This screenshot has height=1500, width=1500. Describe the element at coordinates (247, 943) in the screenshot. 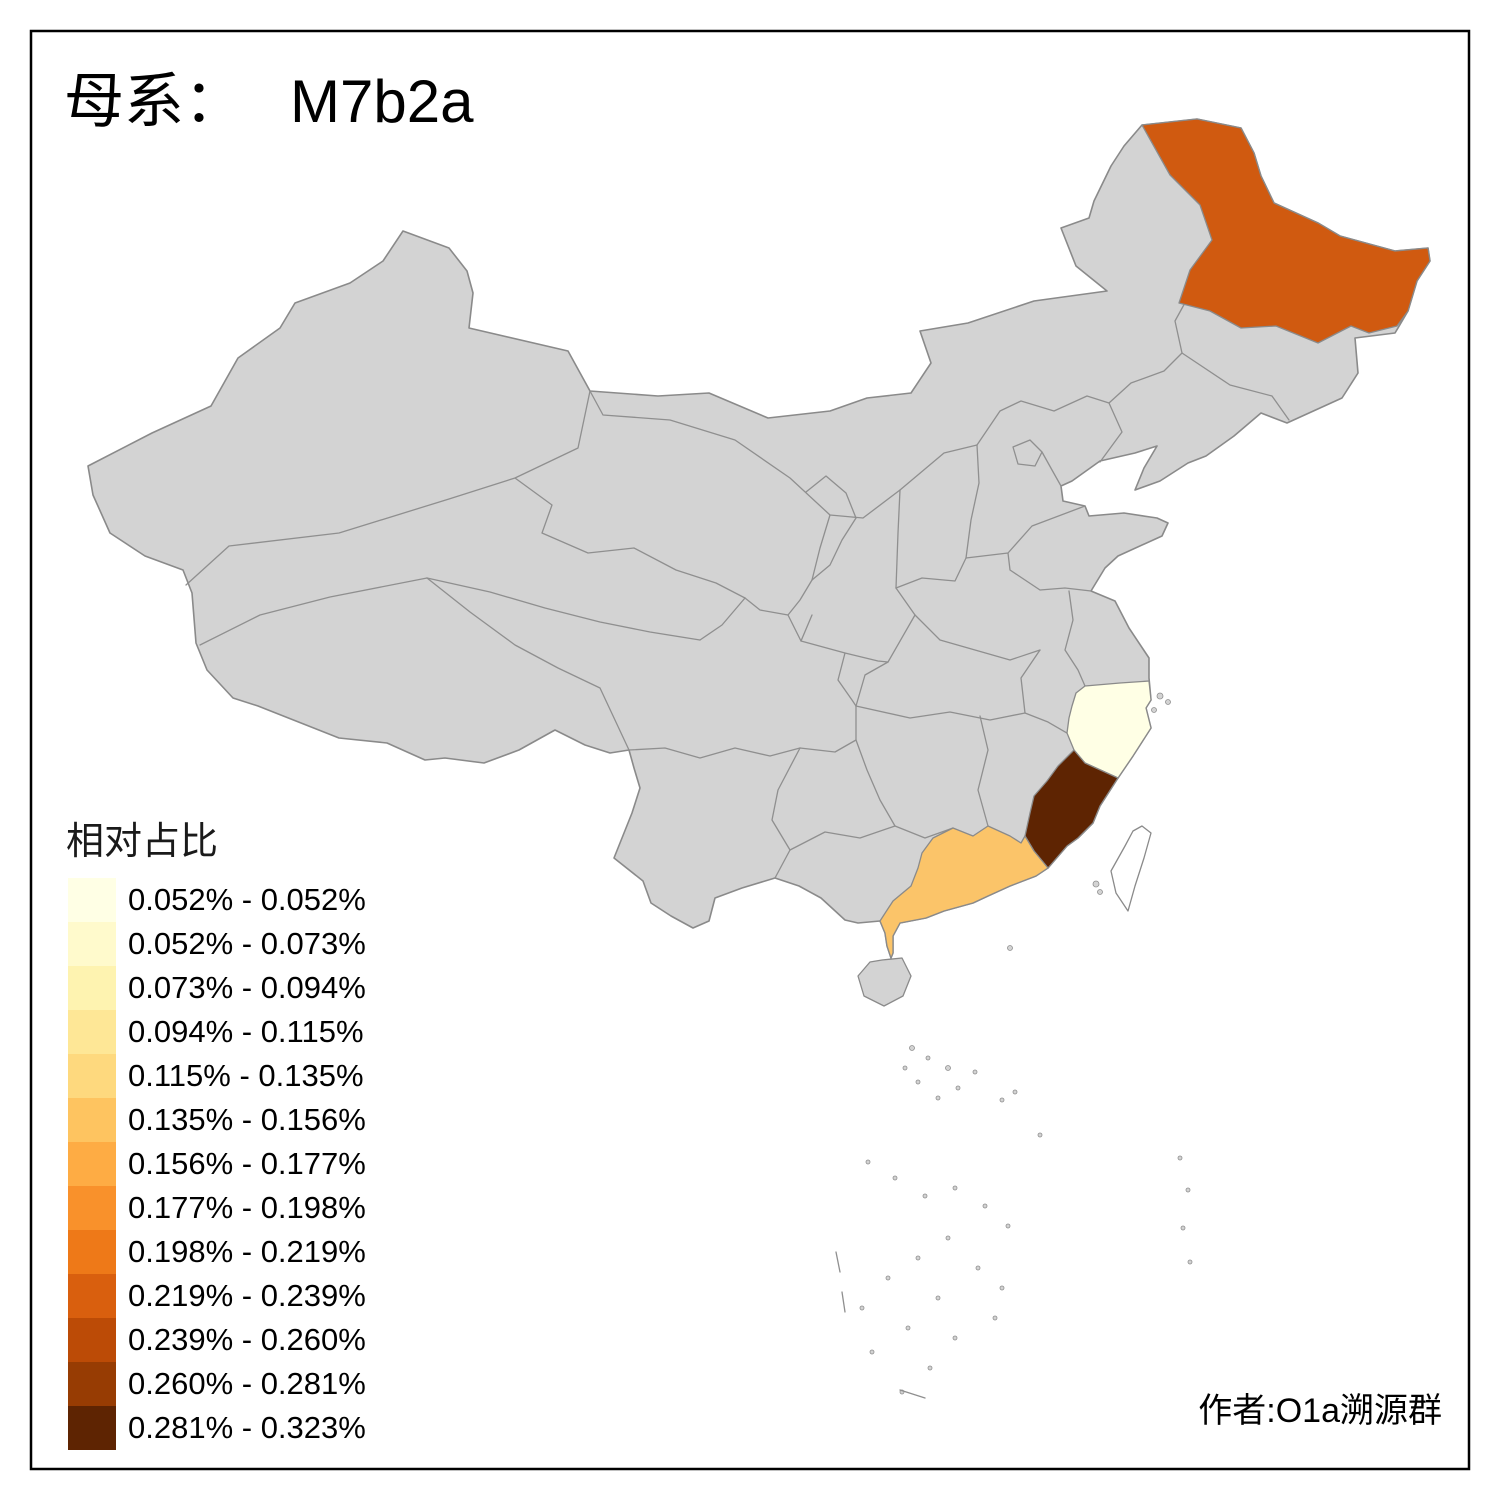

I see `legend-label-1: 0.052% - 0.073%` at that location.